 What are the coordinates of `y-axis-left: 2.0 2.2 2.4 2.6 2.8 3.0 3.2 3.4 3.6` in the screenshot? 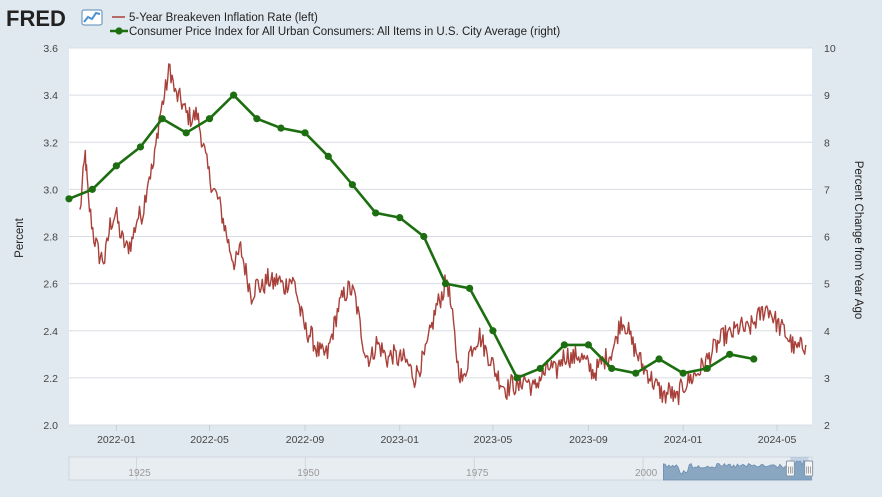 It's located at (50, 237).